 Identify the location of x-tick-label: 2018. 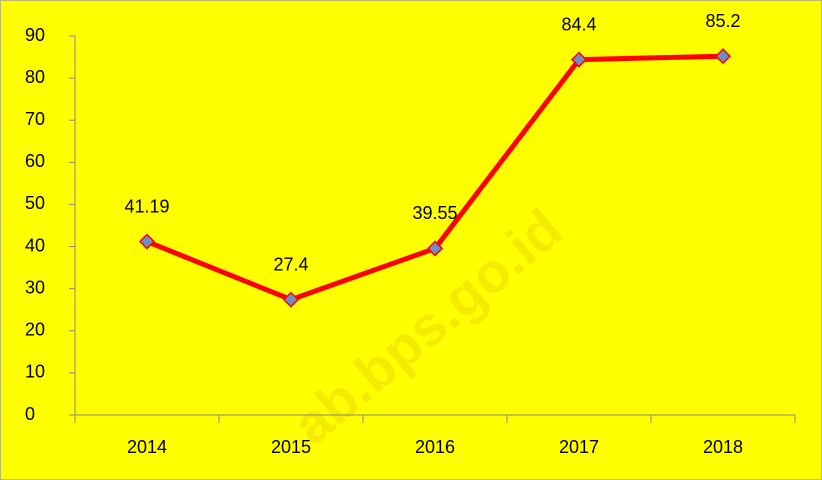
(723, 447).